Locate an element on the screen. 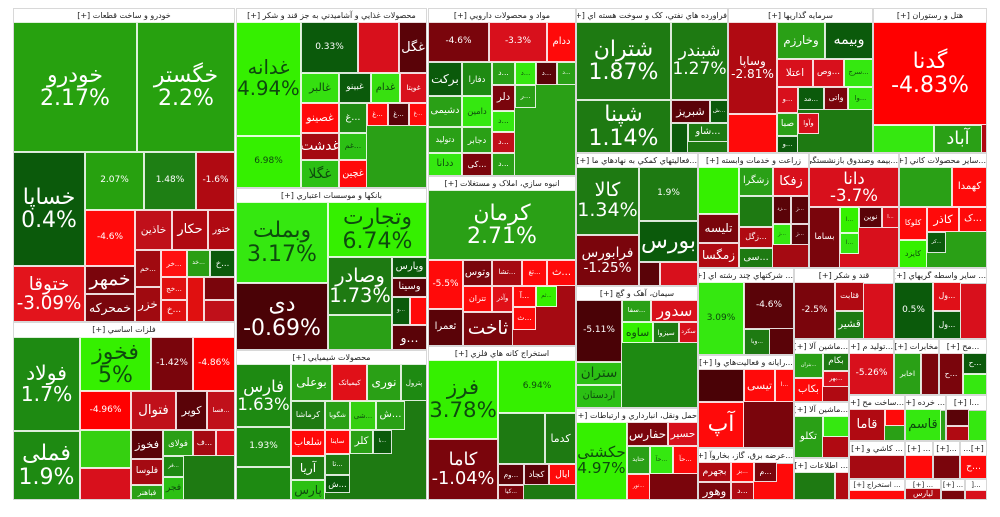 This screenshot has height=517, width=1000. stock-tile: ...وم is located at coordinates (511, 474).